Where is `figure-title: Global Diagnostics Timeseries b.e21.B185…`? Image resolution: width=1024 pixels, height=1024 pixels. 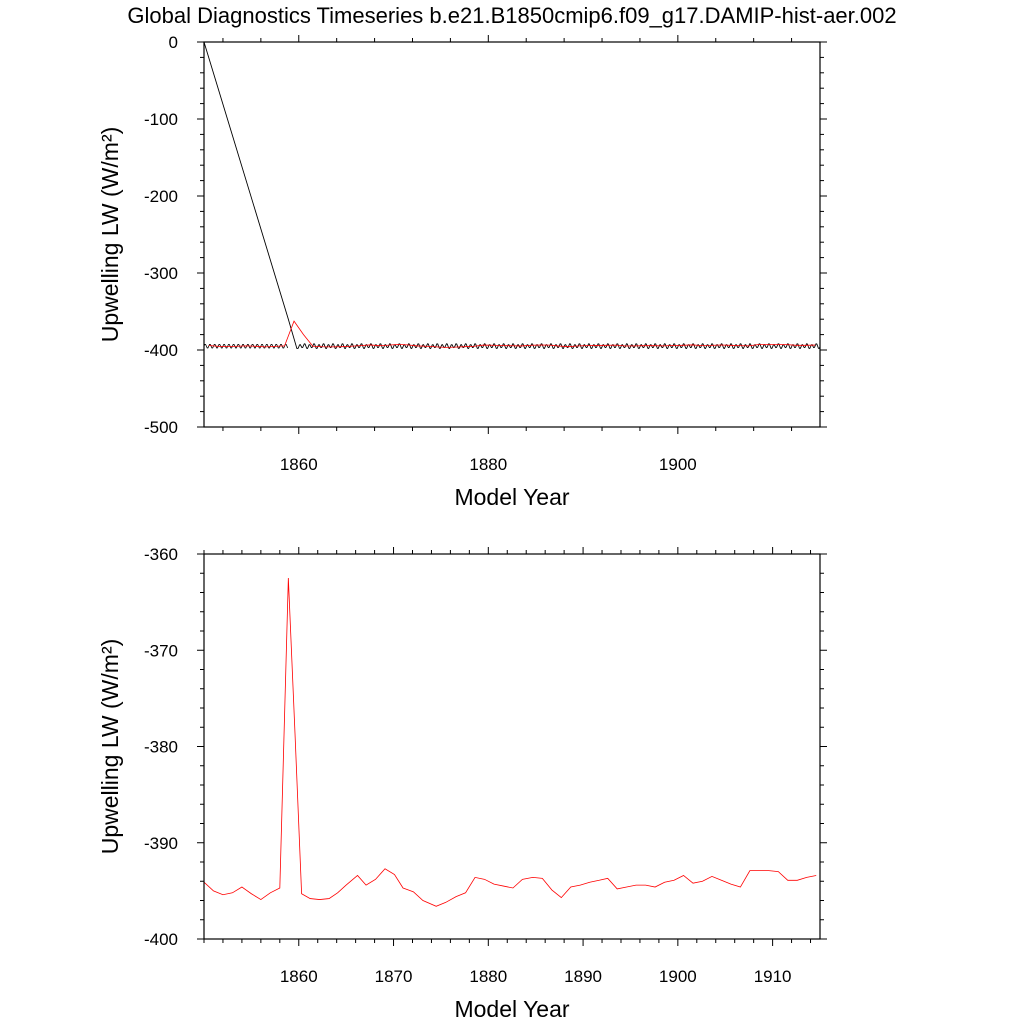 figure-title: Global Diagnostics Timeseries b.e21.B185… is located at coordinates (511, 15).